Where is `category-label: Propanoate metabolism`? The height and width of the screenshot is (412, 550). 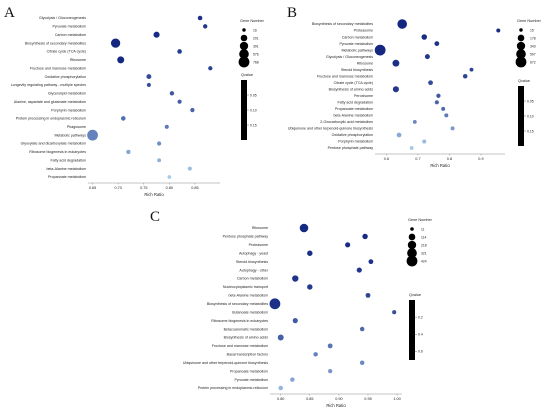 category-label: Propanoate metabolism is located at coordinates (67, 177).